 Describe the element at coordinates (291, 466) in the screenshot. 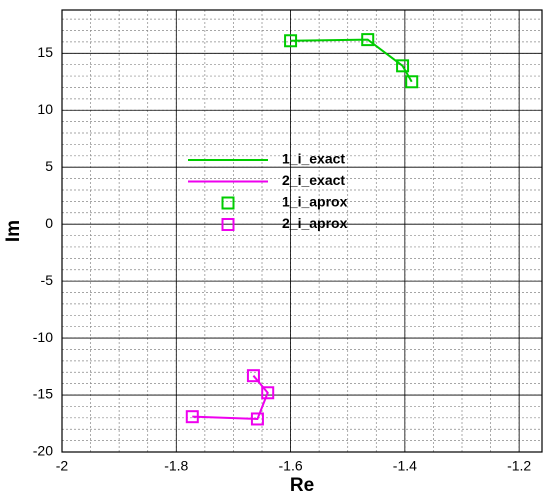

I see `x-tick-label: -1.6` at that location.